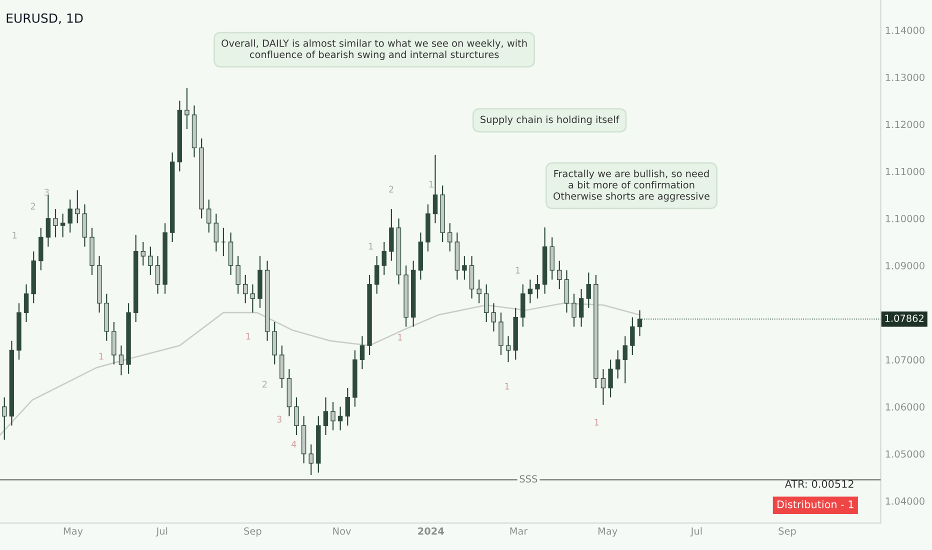 The width and height of the screenshot is (932, 550). I want to click on annotation: Overall, DAILY is almost similar to what we see on weekly, with confluence of bearish swing and internal sturctures, so click(374, 49).